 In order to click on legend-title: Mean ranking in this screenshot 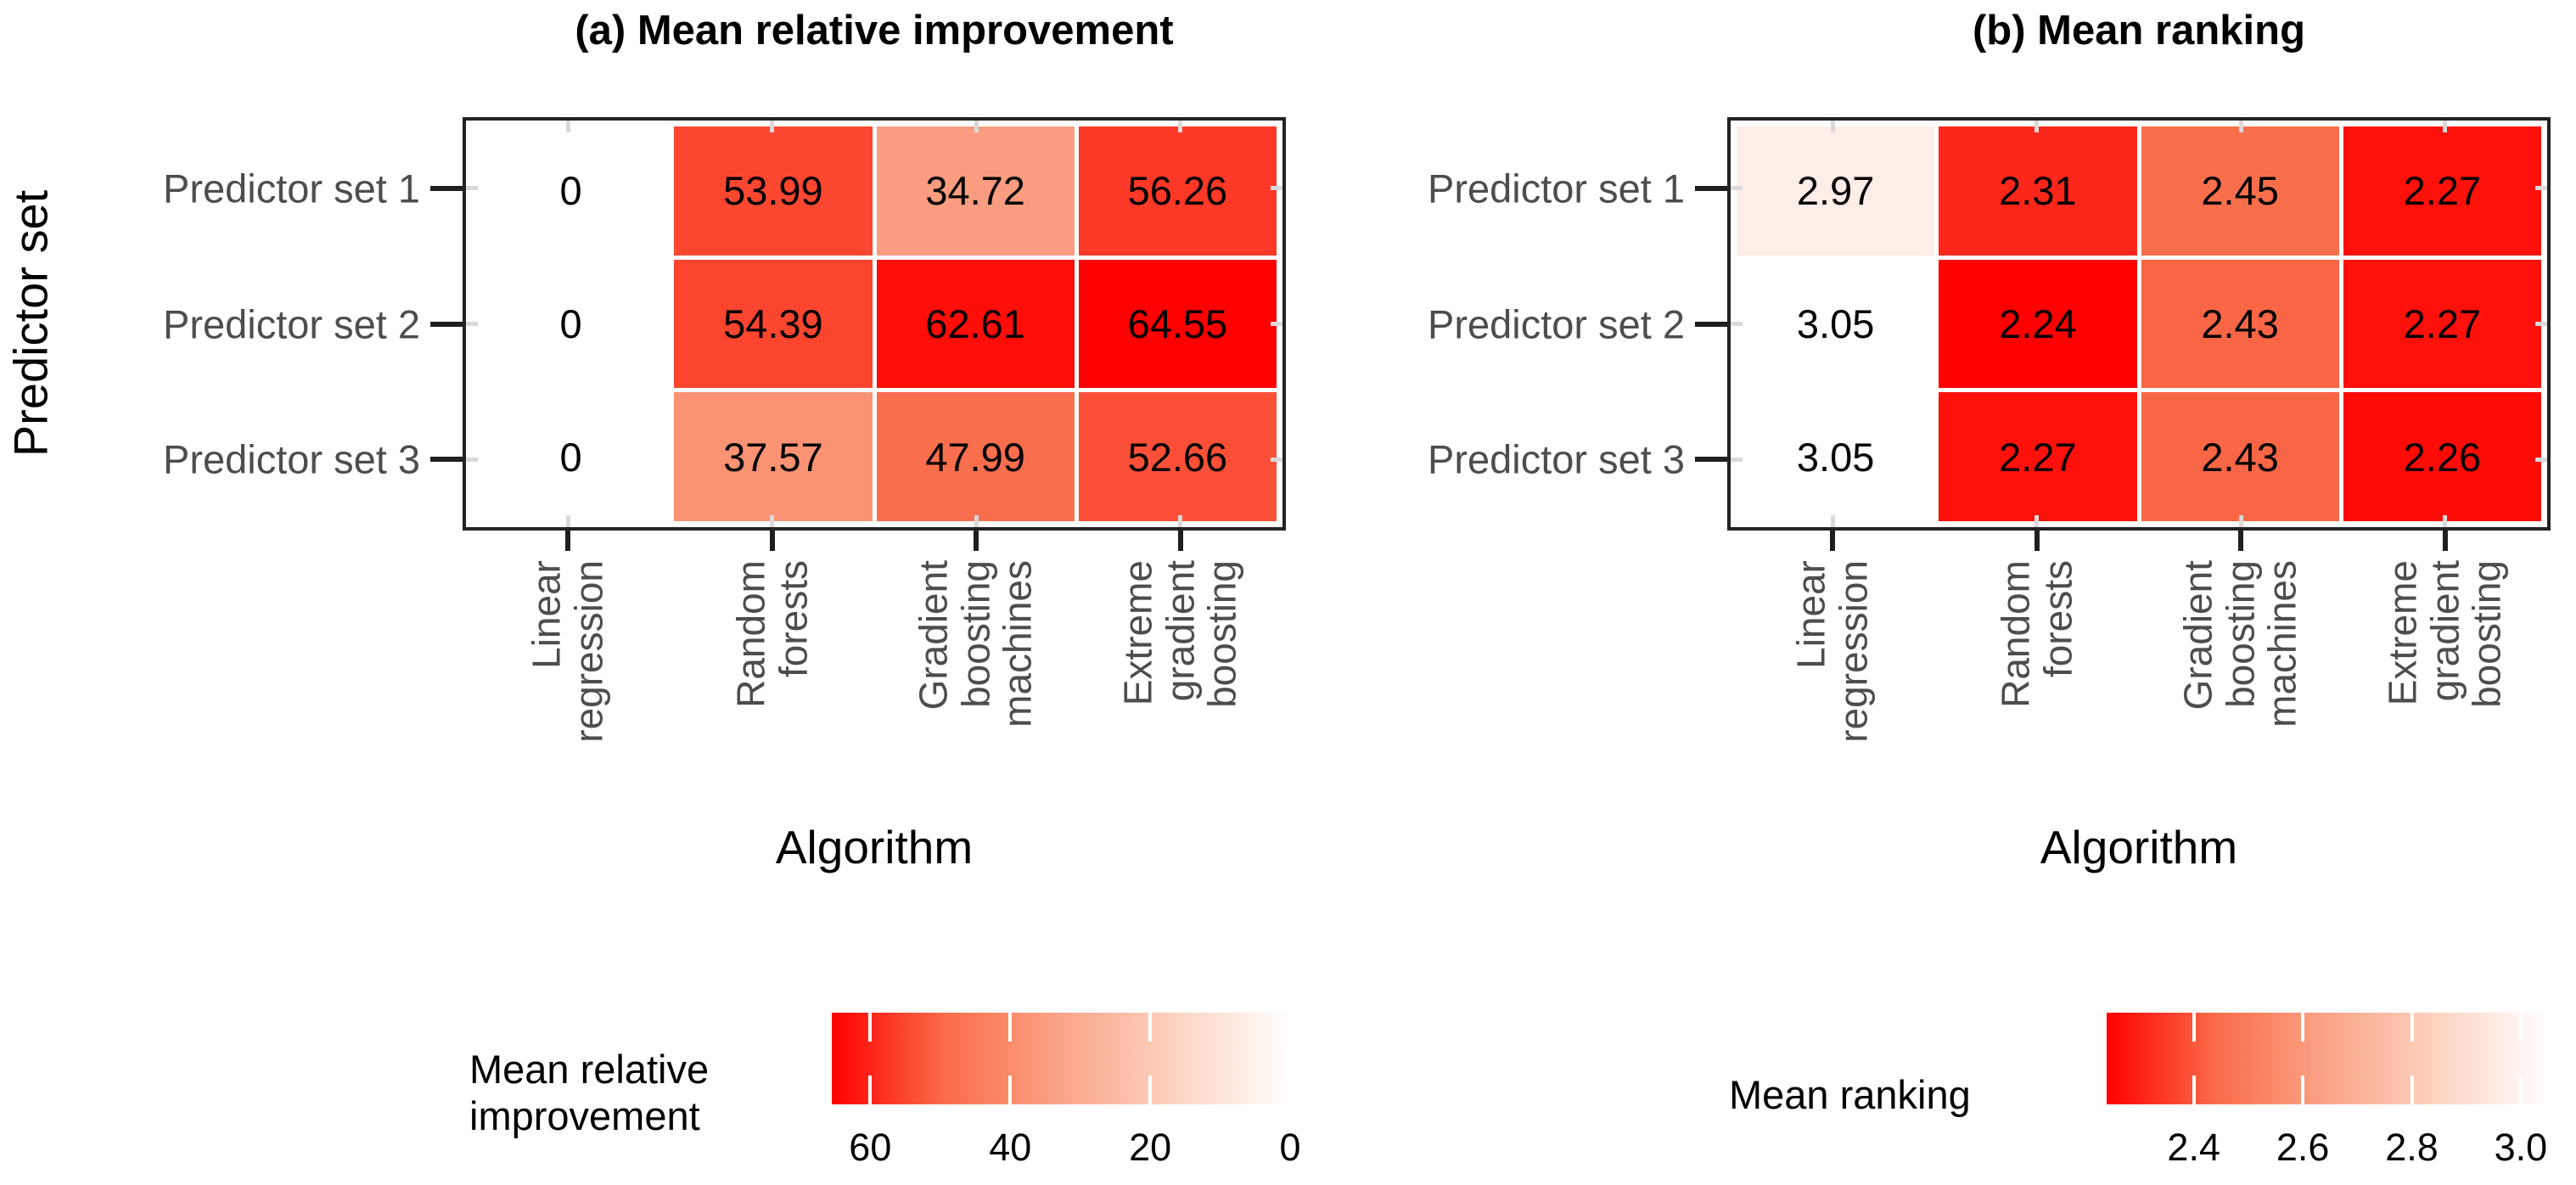, I will do `click(1850, 1094)`.